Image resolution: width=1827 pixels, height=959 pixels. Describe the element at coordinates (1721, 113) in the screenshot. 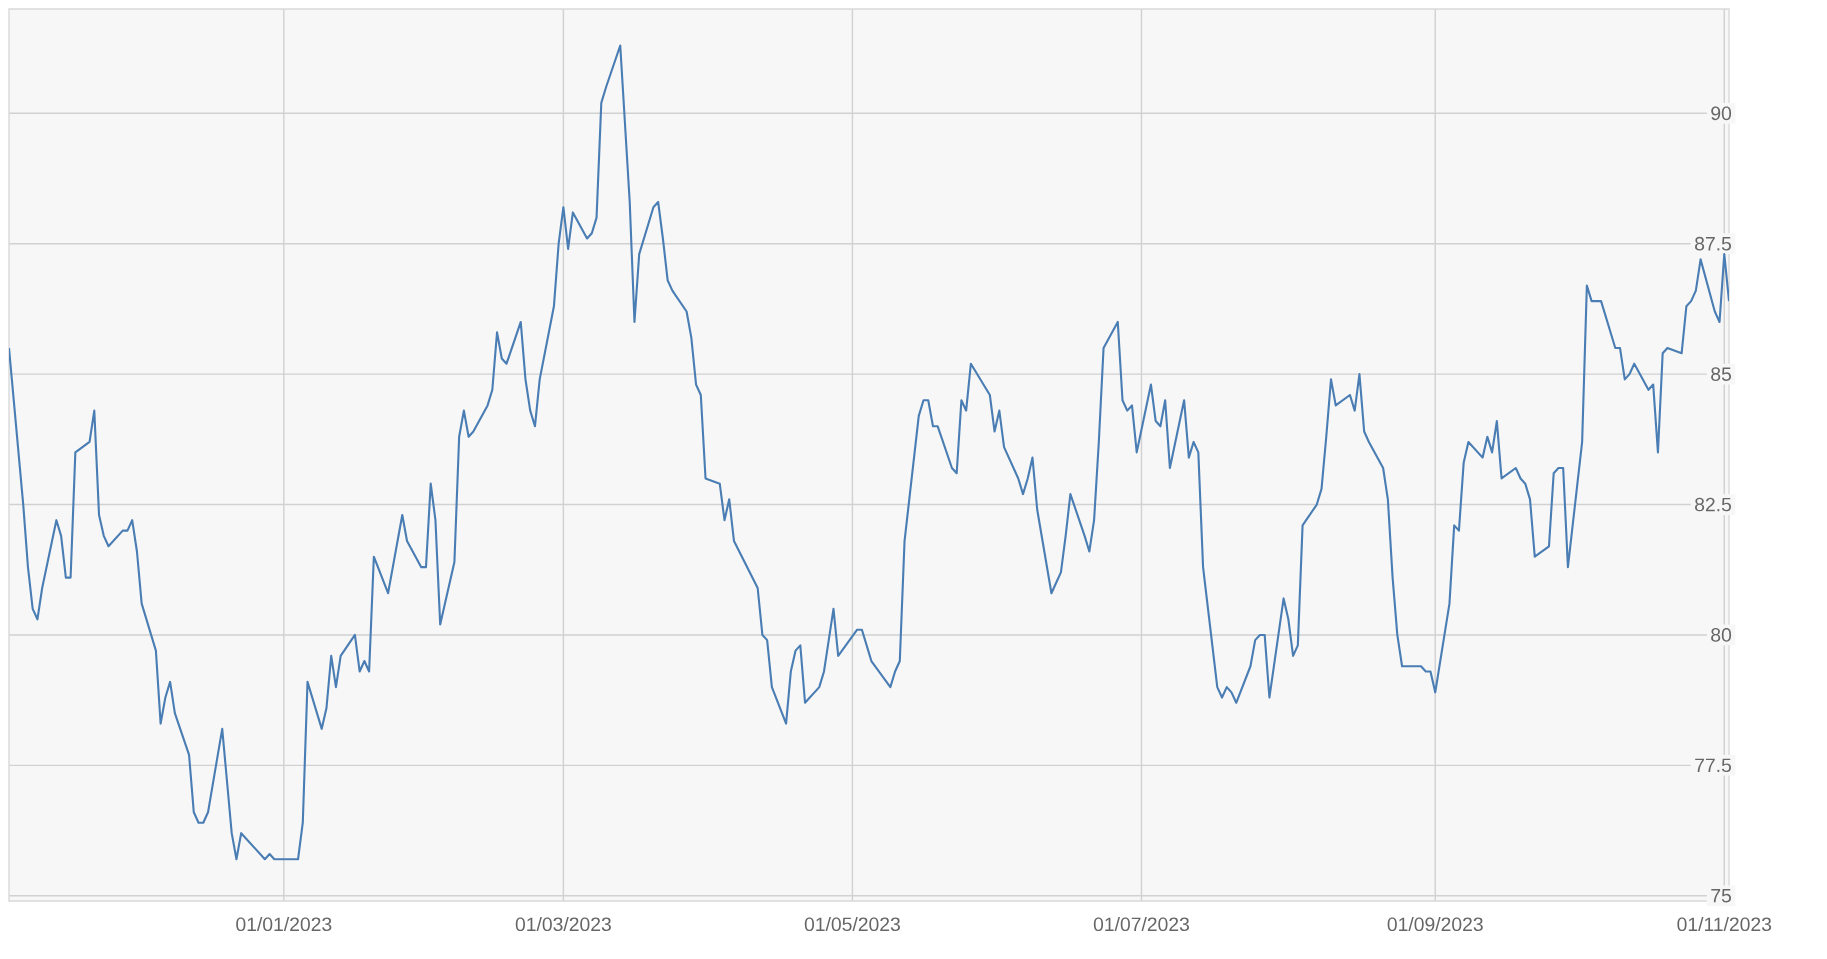

I see `y-tick-label: 90` at that location.